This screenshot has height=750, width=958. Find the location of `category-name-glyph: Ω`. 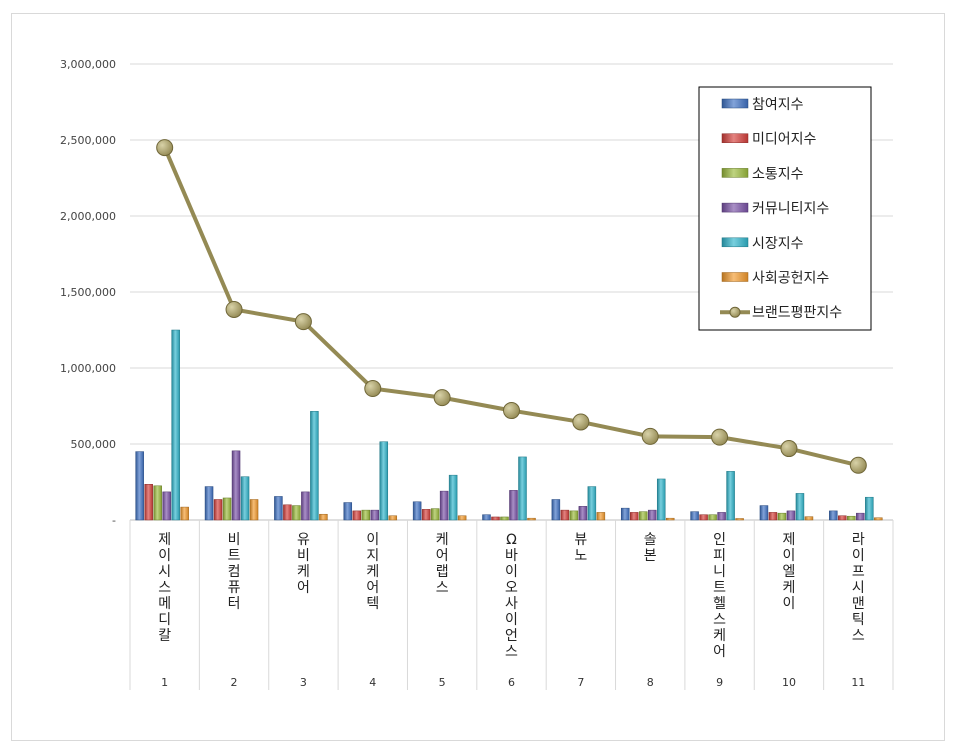

category-name-glyph: Ω is located at coordinates (511, 540).